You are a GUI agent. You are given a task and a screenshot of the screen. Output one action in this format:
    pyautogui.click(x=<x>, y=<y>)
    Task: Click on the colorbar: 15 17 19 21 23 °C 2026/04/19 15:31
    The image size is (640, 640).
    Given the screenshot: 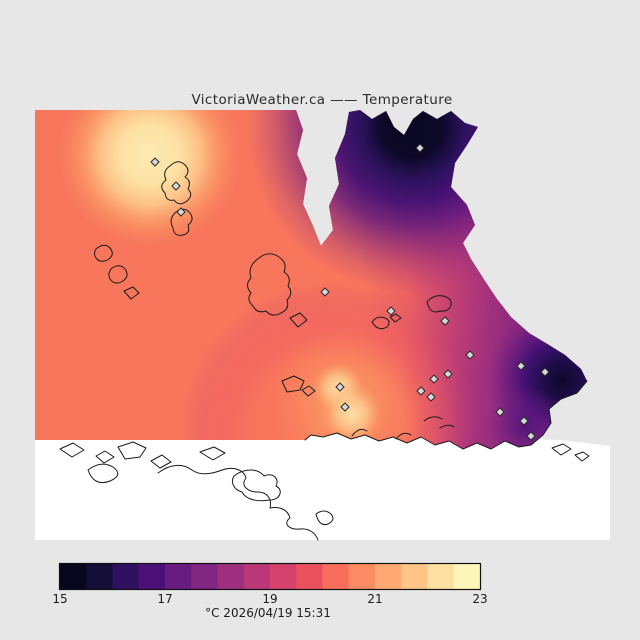 What is the action you would take?
    pyautogui.click(x=270, y=591)
    